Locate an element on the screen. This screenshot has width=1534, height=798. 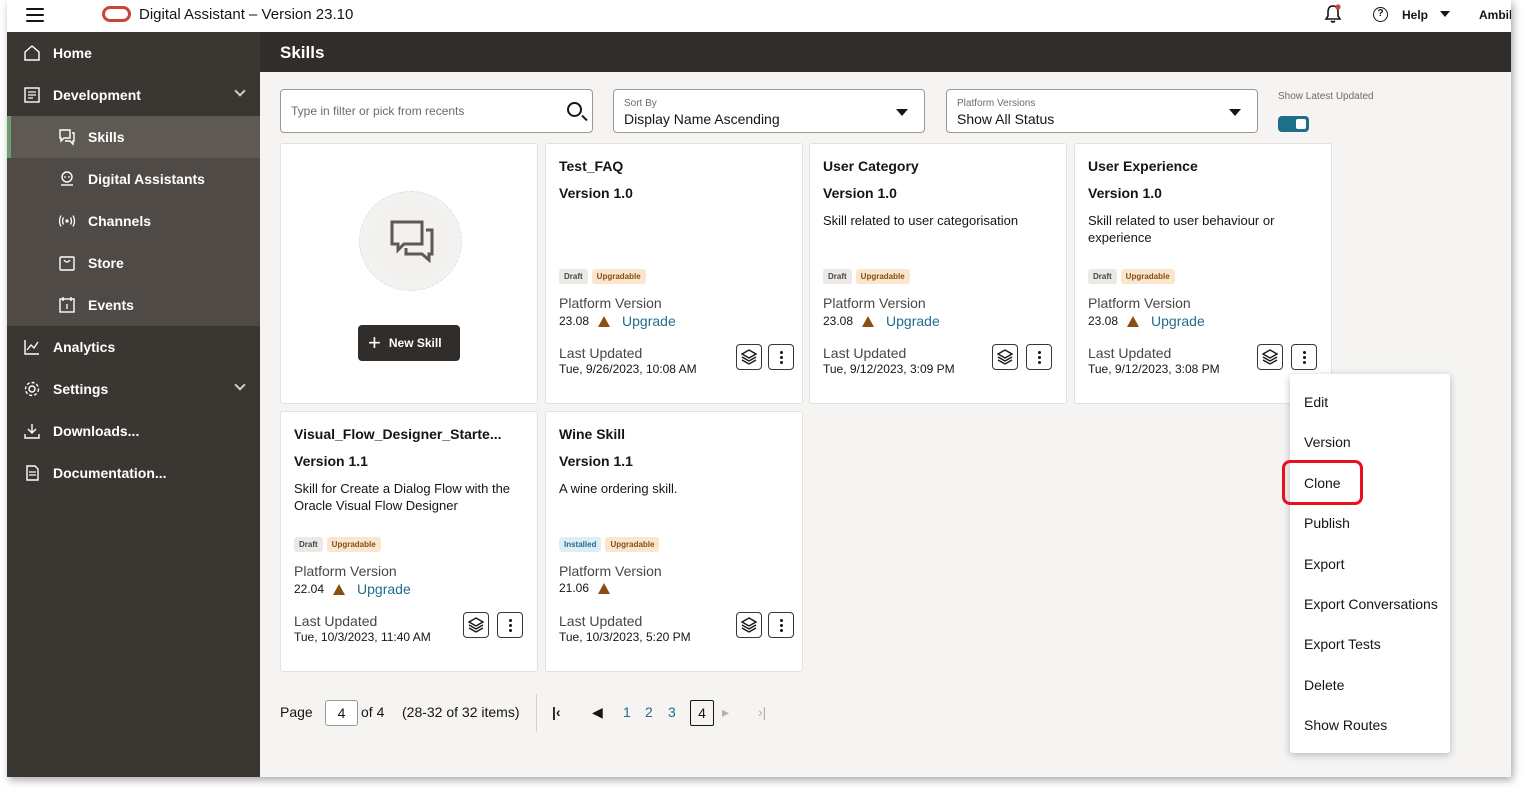
menu-item-version: Version is located at coordinates (1327, 442).